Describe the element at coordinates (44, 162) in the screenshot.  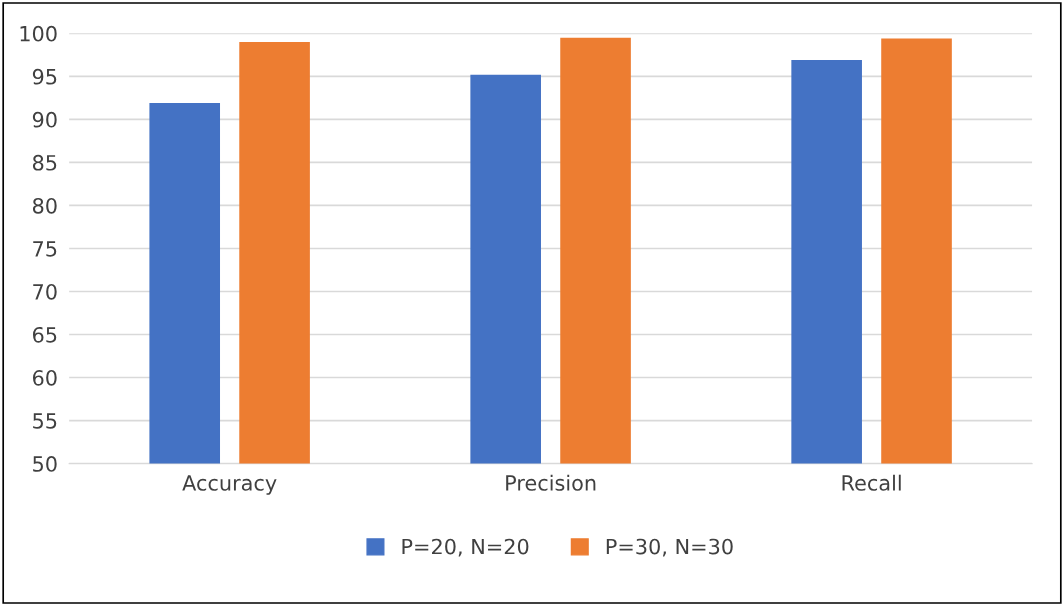
I see `y-tick-label: 85` at that location.